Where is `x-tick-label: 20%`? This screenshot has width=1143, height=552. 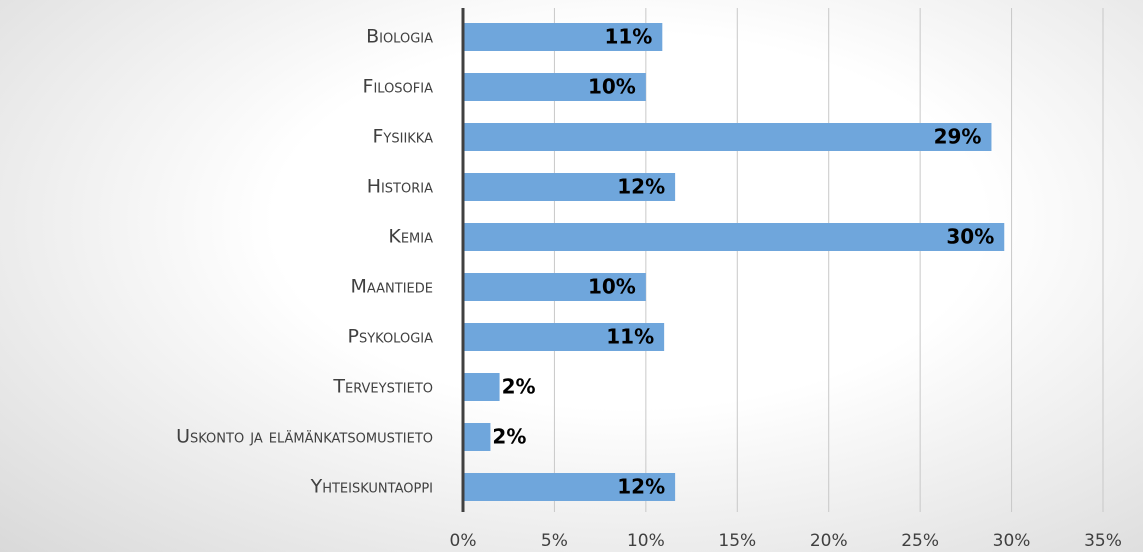 x-tick-label: 20% is located at coordinates (829, 541).